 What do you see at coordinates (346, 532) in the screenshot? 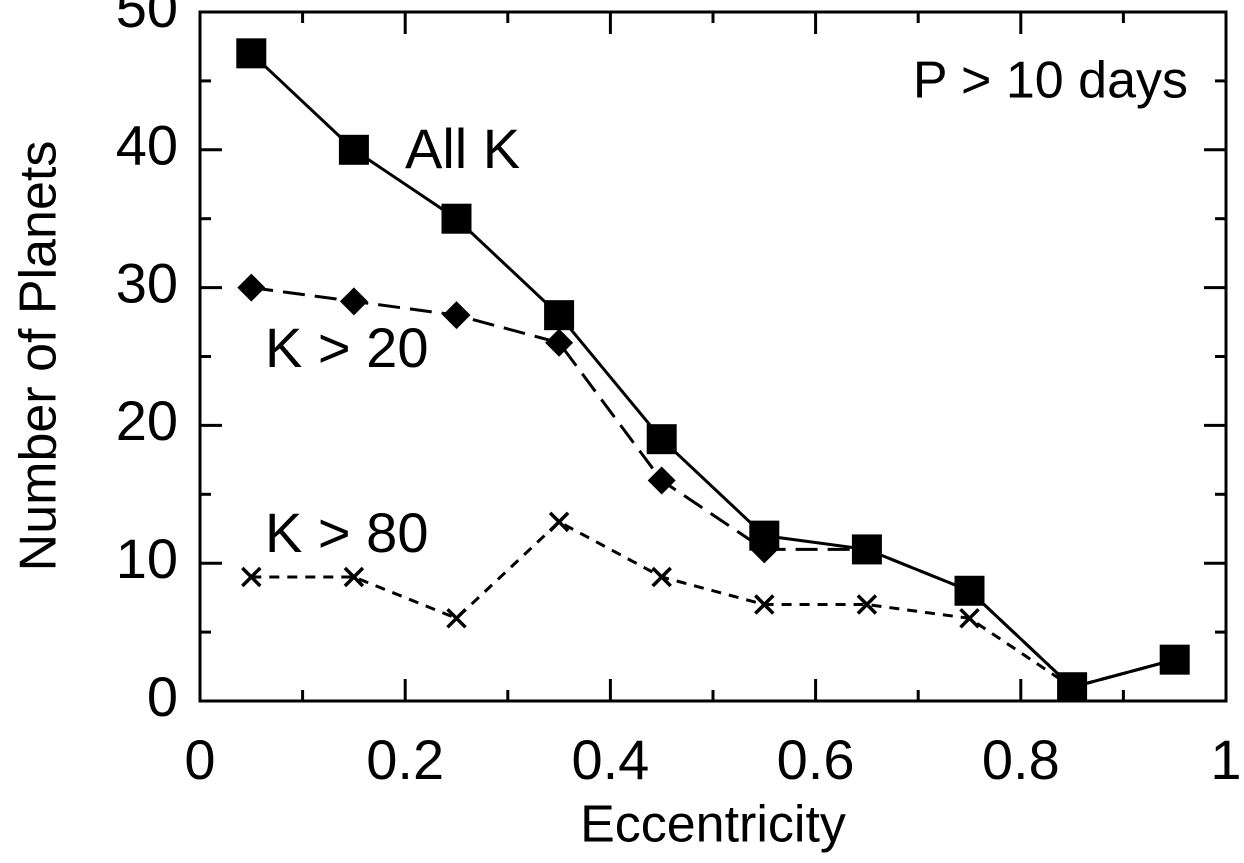
I see `series-label: K > 80` at bounding box center [346, 532].